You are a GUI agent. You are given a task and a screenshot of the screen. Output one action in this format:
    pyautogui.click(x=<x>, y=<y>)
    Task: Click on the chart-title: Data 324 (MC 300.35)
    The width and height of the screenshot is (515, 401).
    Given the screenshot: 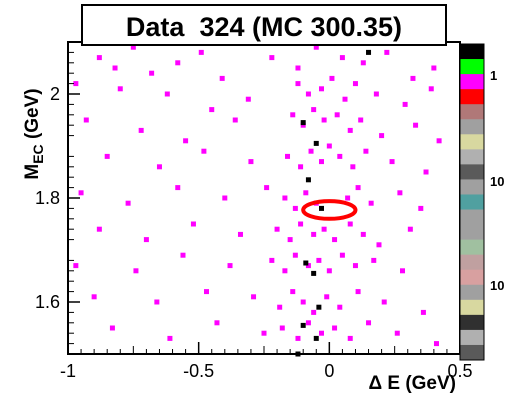 What is the action you would take?
    pyautogui.click(x=264, y=27)
    